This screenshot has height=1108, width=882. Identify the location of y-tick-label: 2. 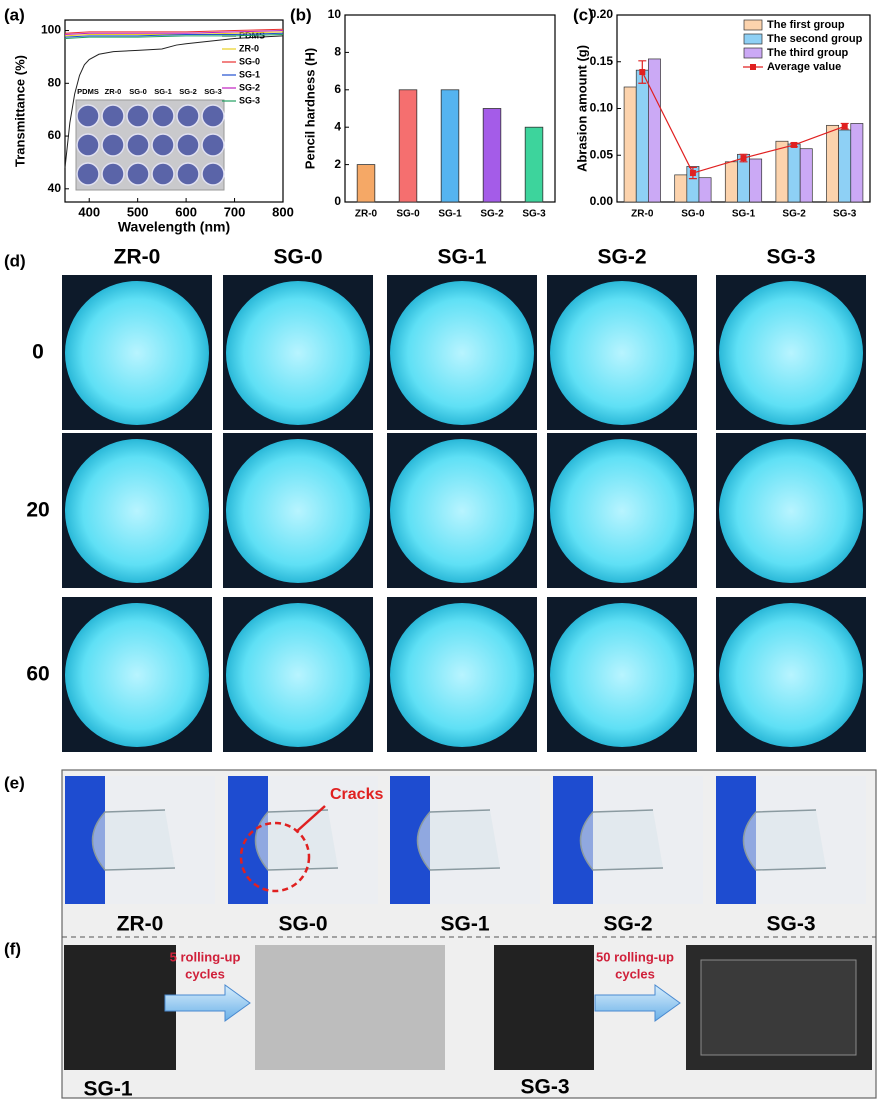
(337, 164).